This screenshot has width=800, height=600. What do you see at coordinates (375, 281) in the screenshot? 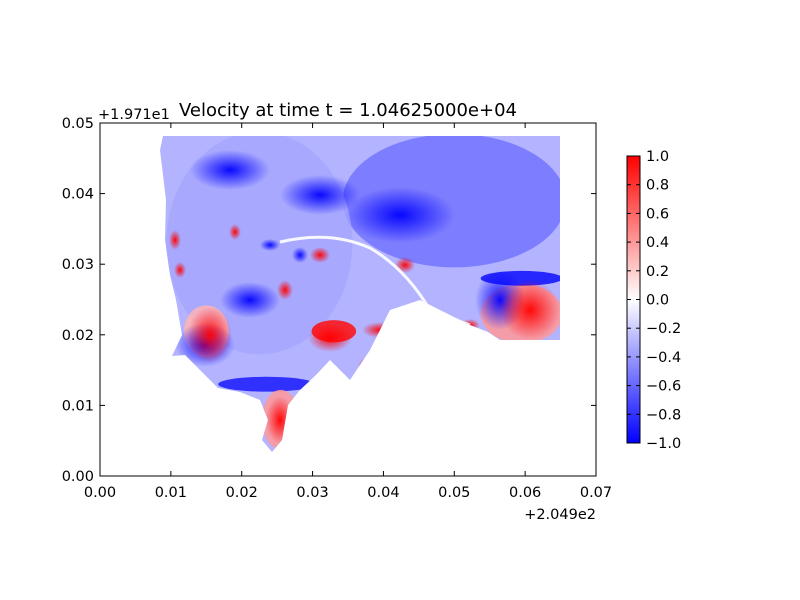
I see `coast-ridge` at bounding box center [375, 281].